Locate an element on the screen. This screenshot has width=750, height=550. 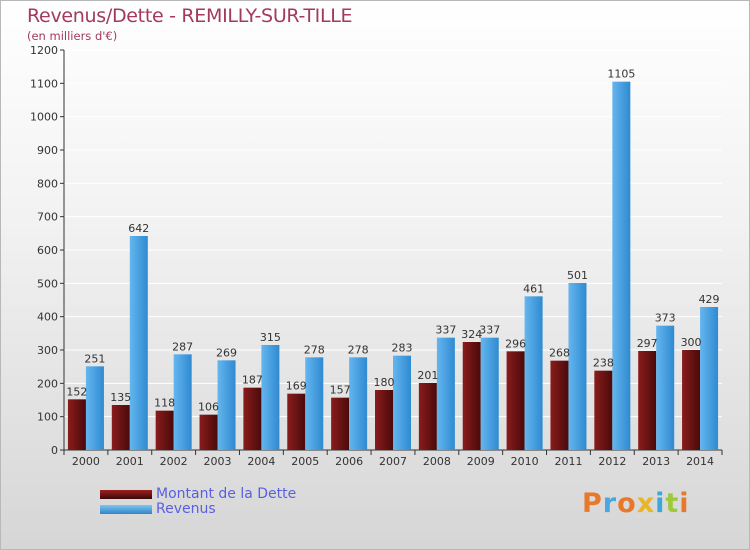
legend-item-revenus: Revenus is located at coordinates (158, 509).